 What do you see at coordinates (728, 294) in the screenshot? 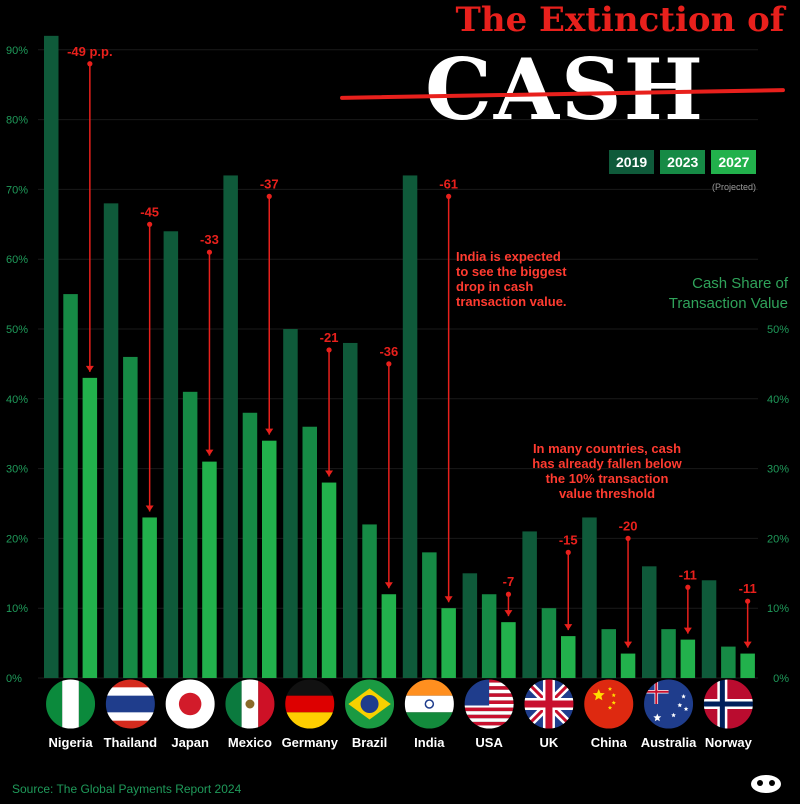
I see `axis-label-right: Cash Share of Transaction Value` at bounding box center [728, 294].